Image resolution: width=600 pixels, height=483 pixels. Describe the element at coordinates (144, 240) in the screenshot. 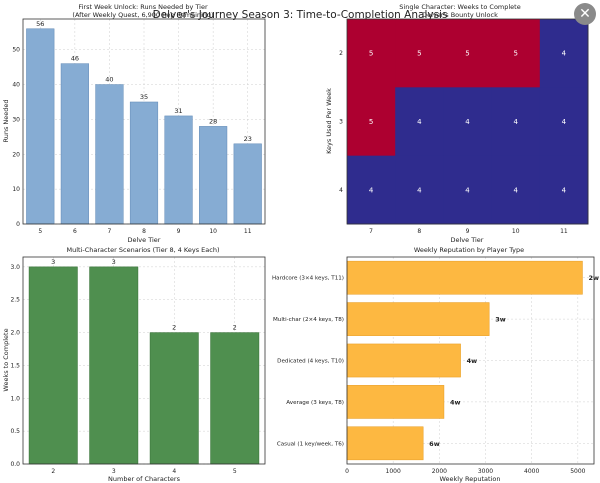

I see `runs-chart-xlabel: Delve Tier` at that location.